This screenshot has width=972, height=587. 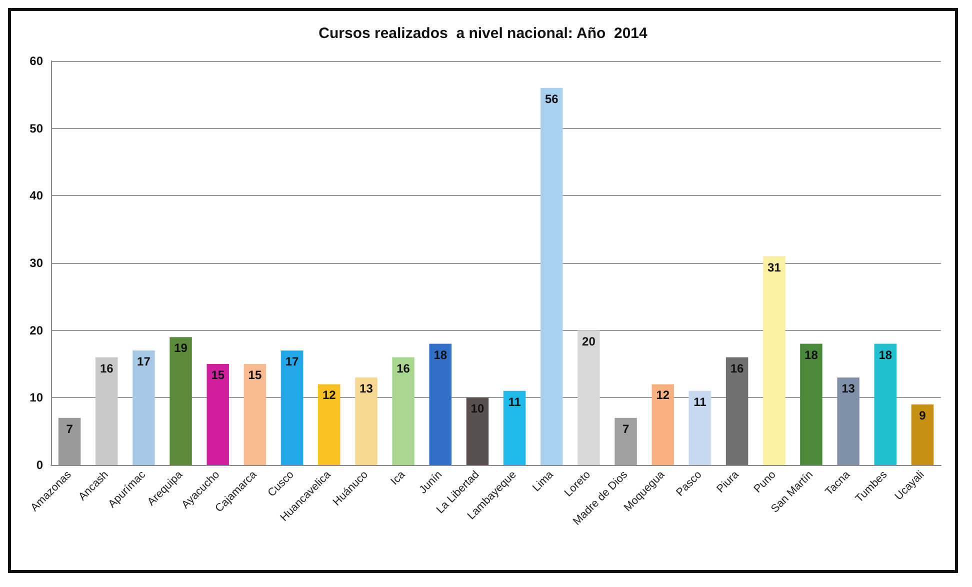 I want to click on y-tick-label: 40, so click(x=37, y=195).